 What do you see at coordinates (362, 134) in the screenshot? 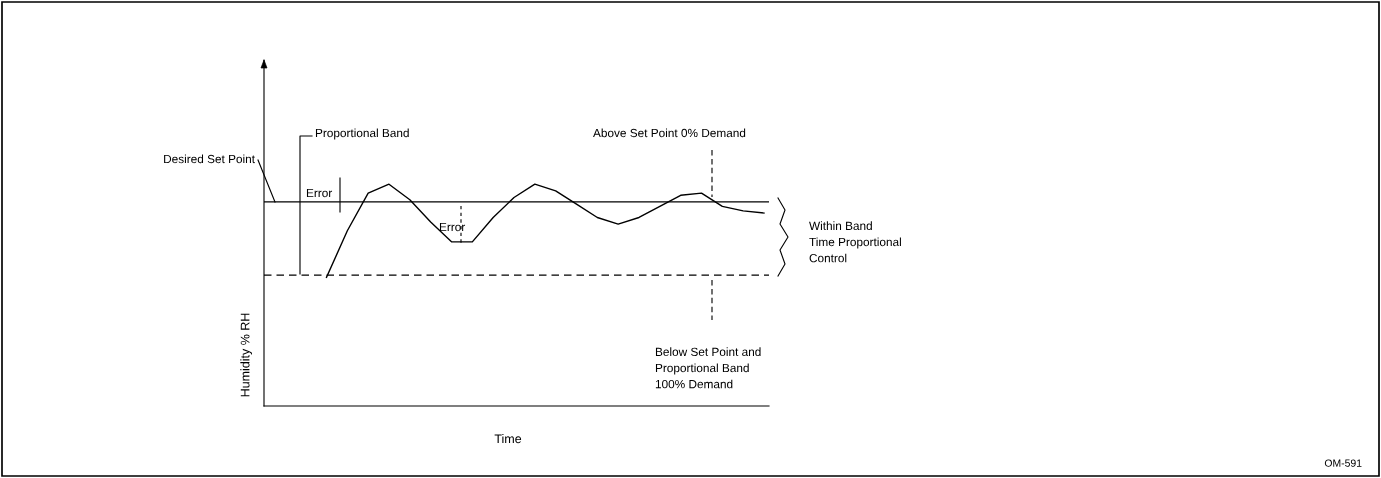
I see `text: Proportional Band` at bounding box center [362, 134].